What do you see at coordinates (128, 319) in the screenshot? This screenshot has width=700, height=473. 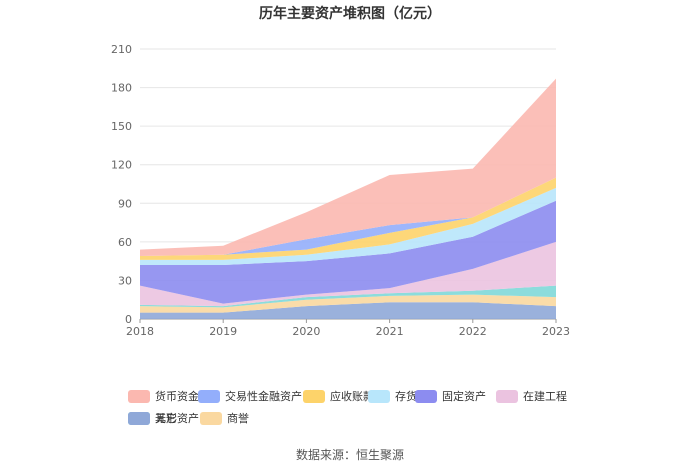 I see `y-tick-label: 0` at bounding box center [128, 319].